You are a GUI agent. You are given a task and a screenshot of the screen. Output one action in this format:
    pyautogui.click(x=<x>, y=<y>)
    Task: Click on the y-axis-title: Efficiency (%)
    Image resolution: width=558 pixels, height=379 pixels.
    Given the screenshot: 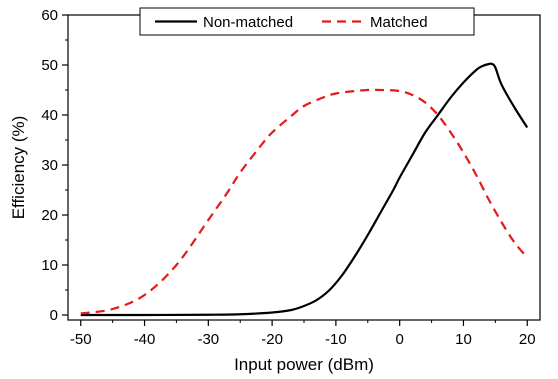 What is the action you would take?
    pyautogui.click(x=18, y=168)
    